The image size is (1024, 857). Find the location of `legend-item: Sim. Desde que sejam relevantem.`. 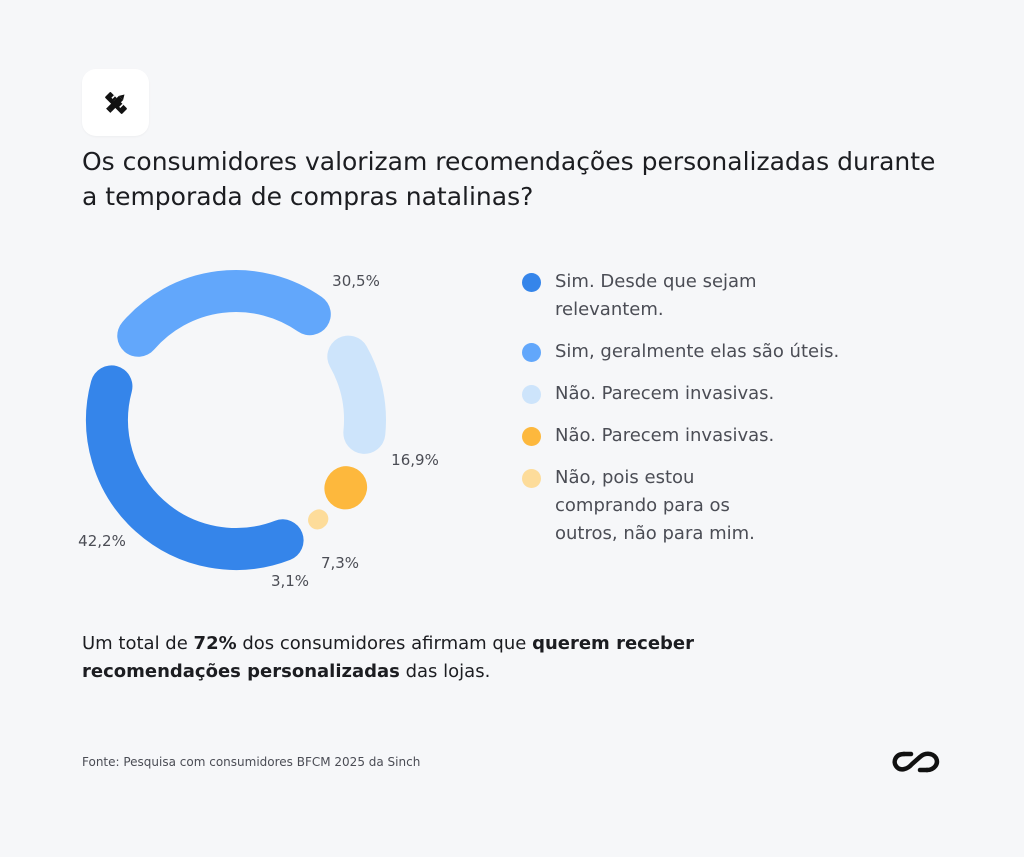

legend-item: Sim. Desde que sejam relevantem. is located at coordinates (668, 296).